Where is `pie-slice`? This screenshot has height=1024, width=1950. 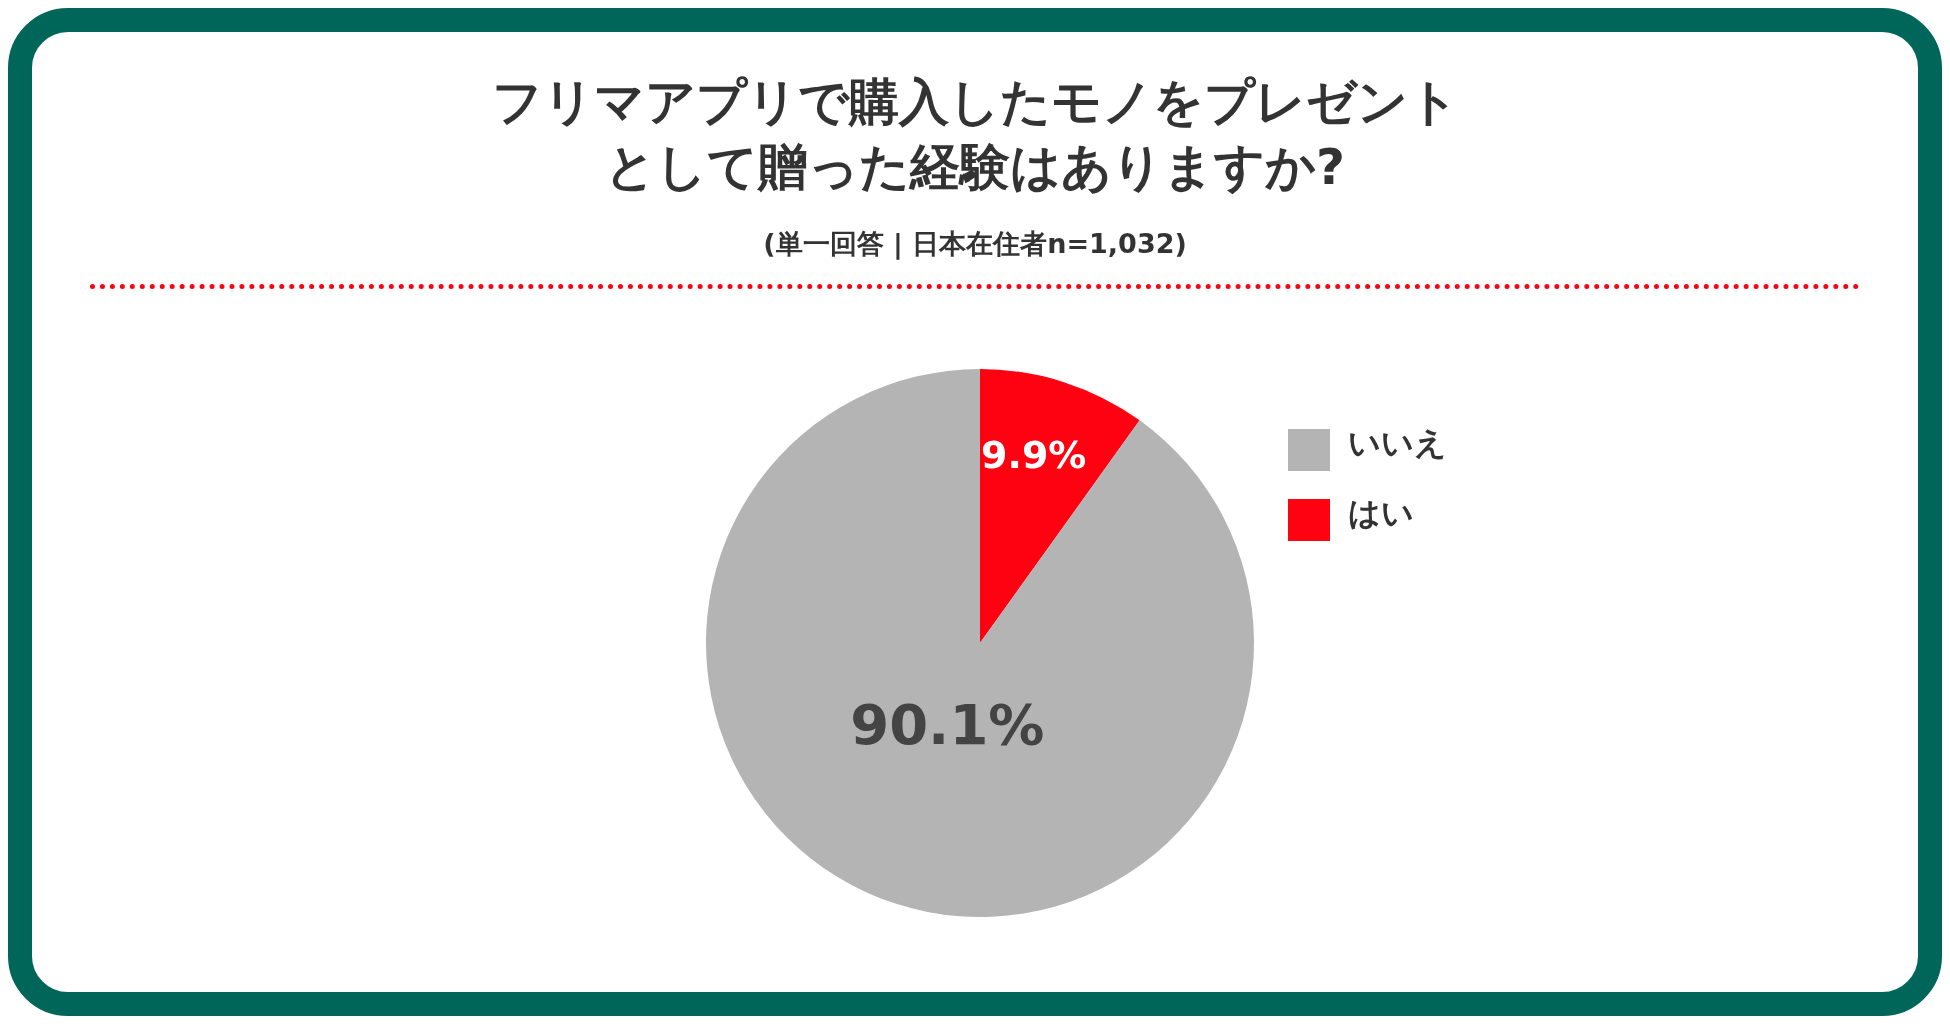
pie-slice is located at coordinates (1060, 506).